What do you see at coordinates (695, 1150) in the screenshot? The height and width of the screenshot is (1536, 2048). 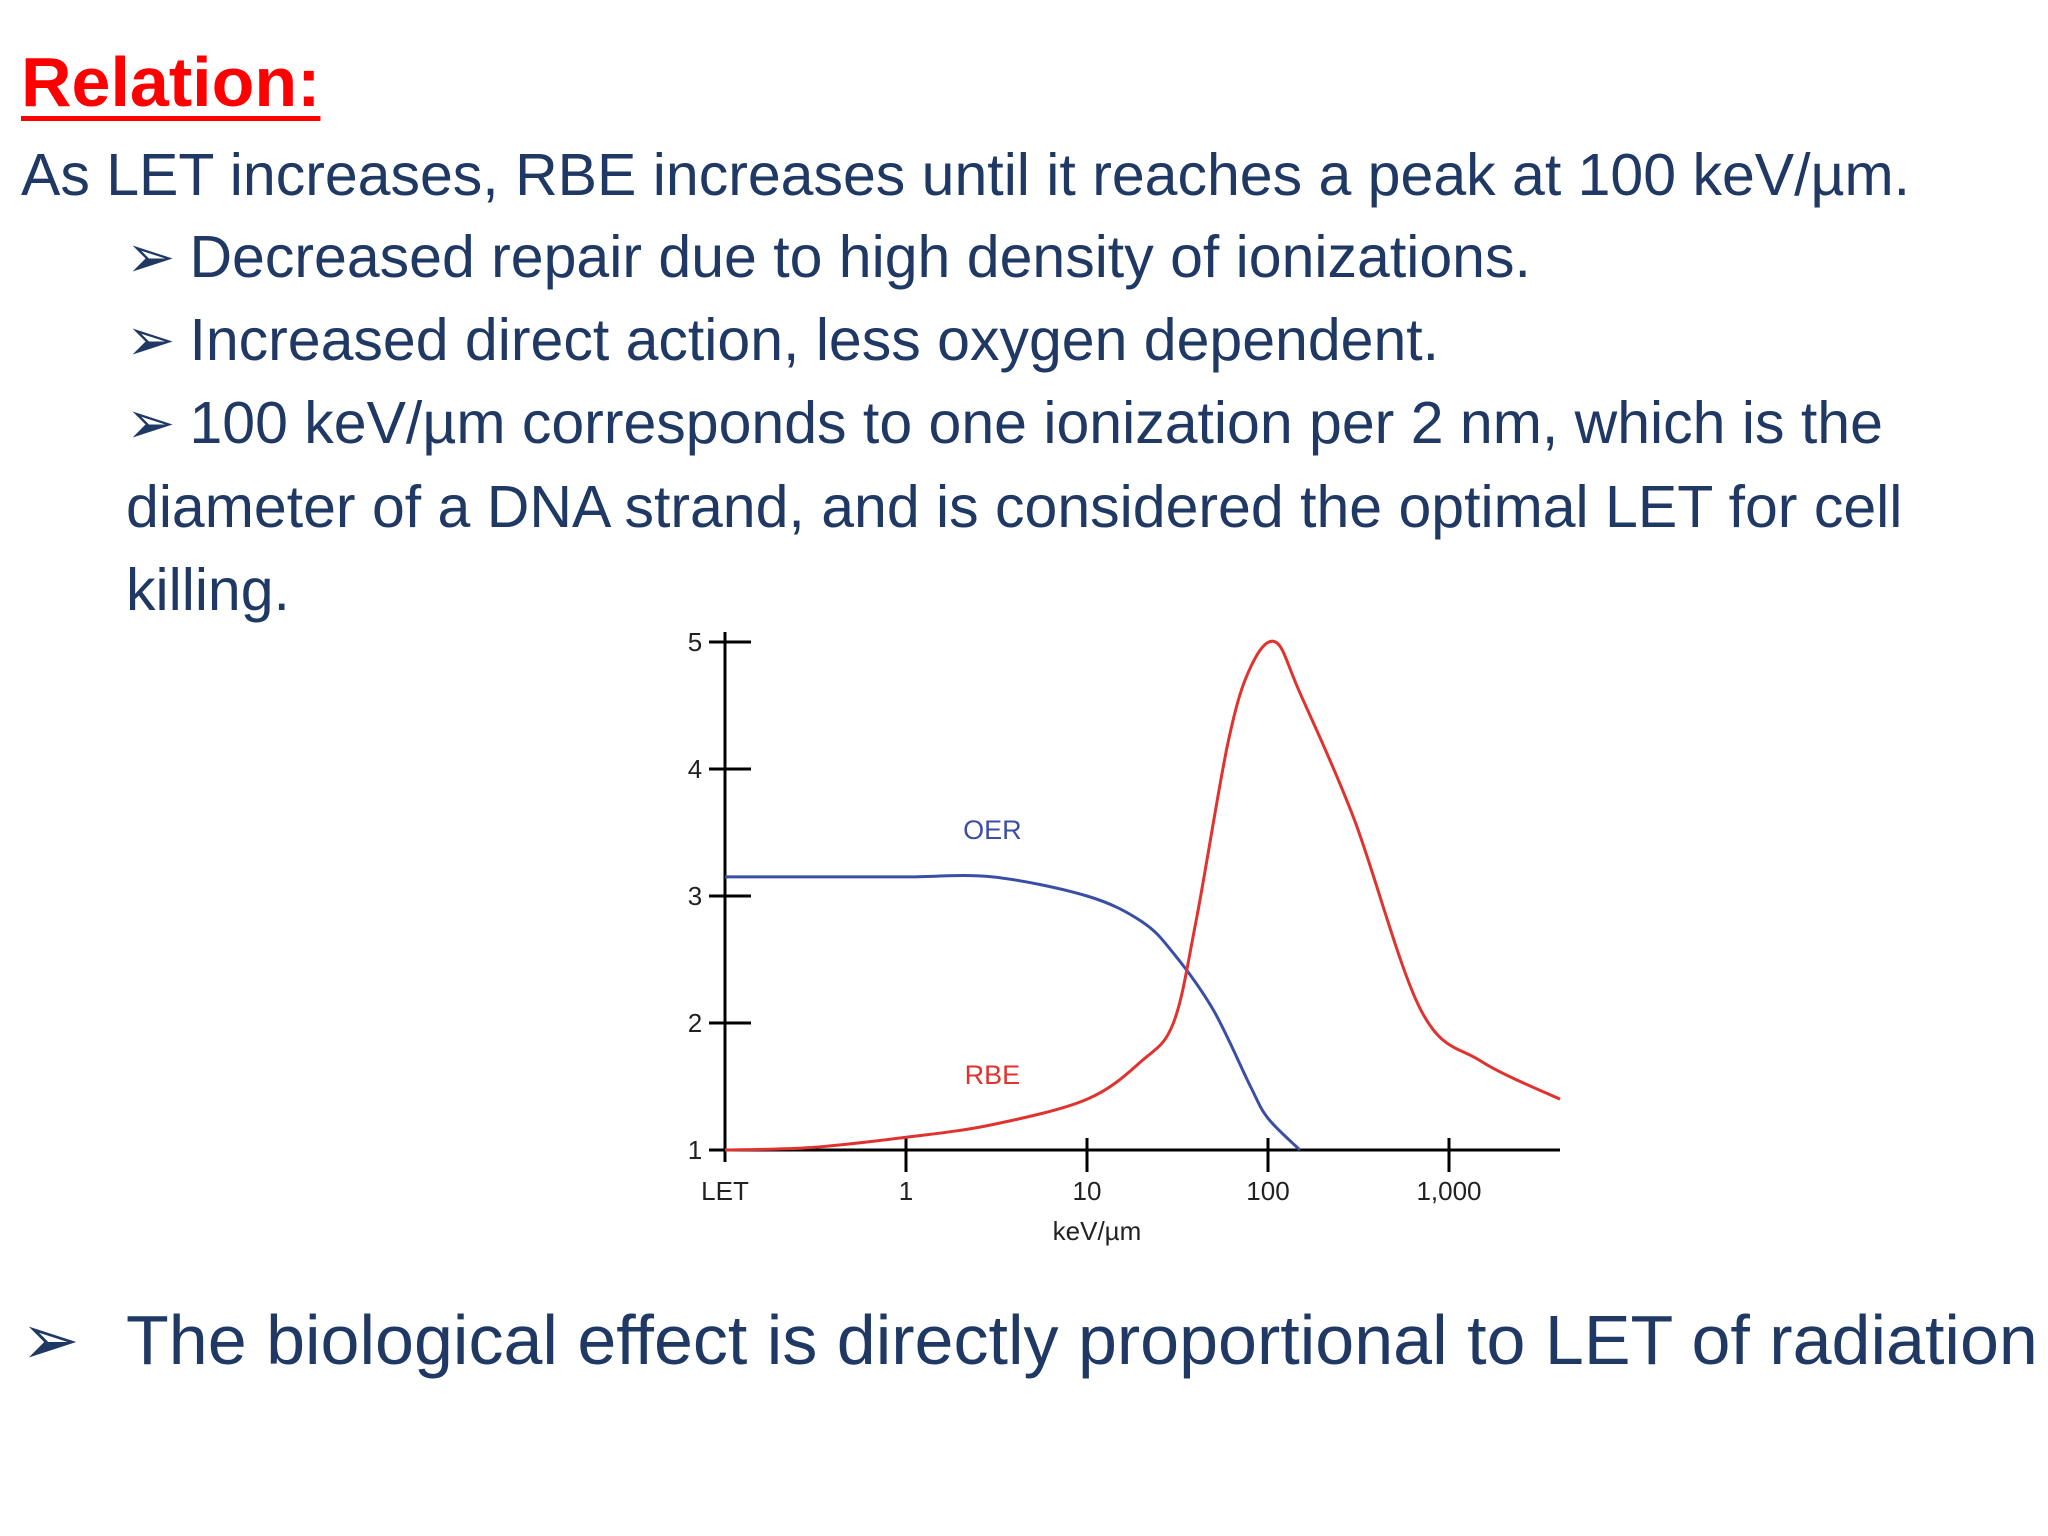 I see `y-tick-label: 1` at bounding box center [695, 1150].